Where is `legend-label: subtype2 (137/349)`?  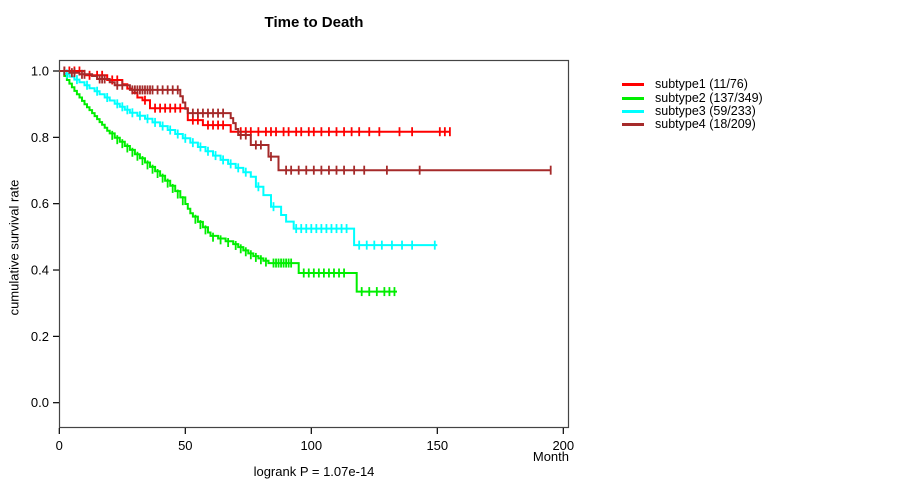
legend-label: subtype2 (137/349) is located at coordinates (709, 97).